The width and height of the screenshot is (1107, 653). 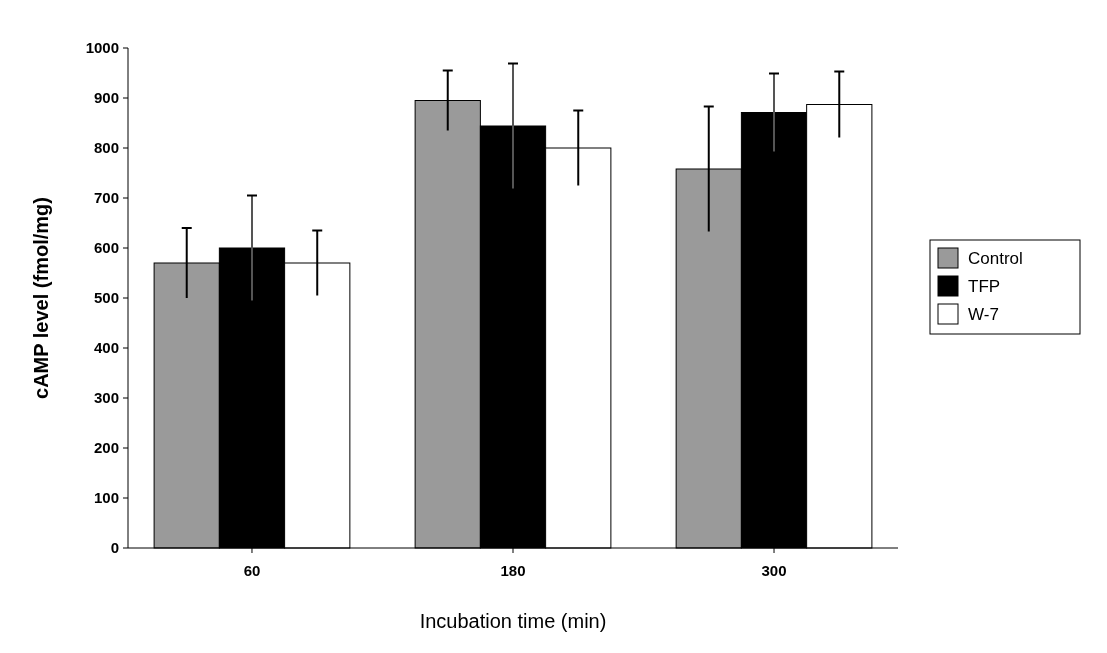 What do you see at coordinates (106, 298) in the screenshot?
I see `y-tick-label: 500` at bounding box center [106, 298].